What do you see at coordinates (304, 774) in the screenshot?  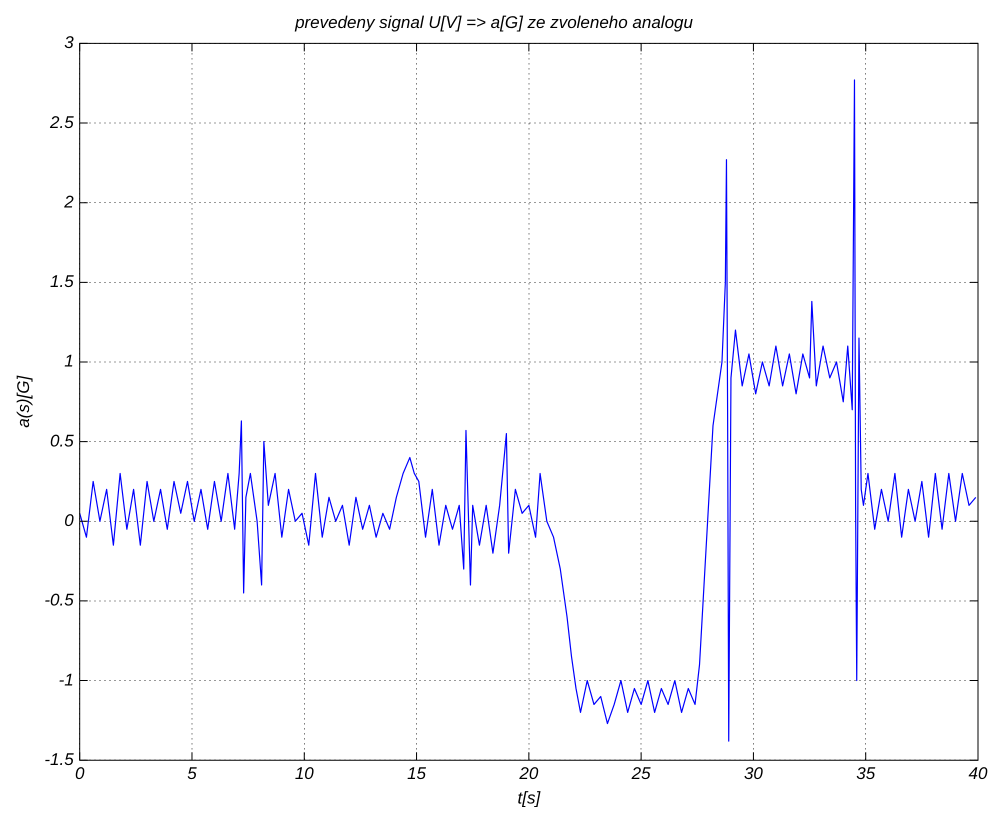 I see `x-tick-label: 10` at bounding box center [304, 774].